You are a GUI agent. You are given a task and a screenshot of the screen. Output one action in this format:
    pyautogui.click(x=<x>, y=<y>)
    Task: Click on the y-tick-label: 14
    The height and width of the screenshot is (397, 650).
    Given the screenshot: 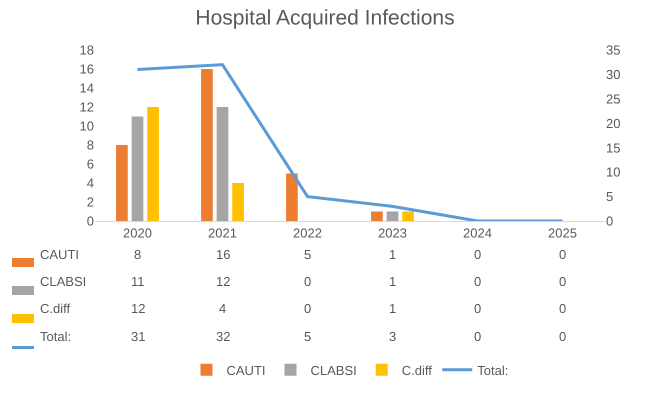 What is the action you would take?
    pyautogui.click(x=87, y=88)
    